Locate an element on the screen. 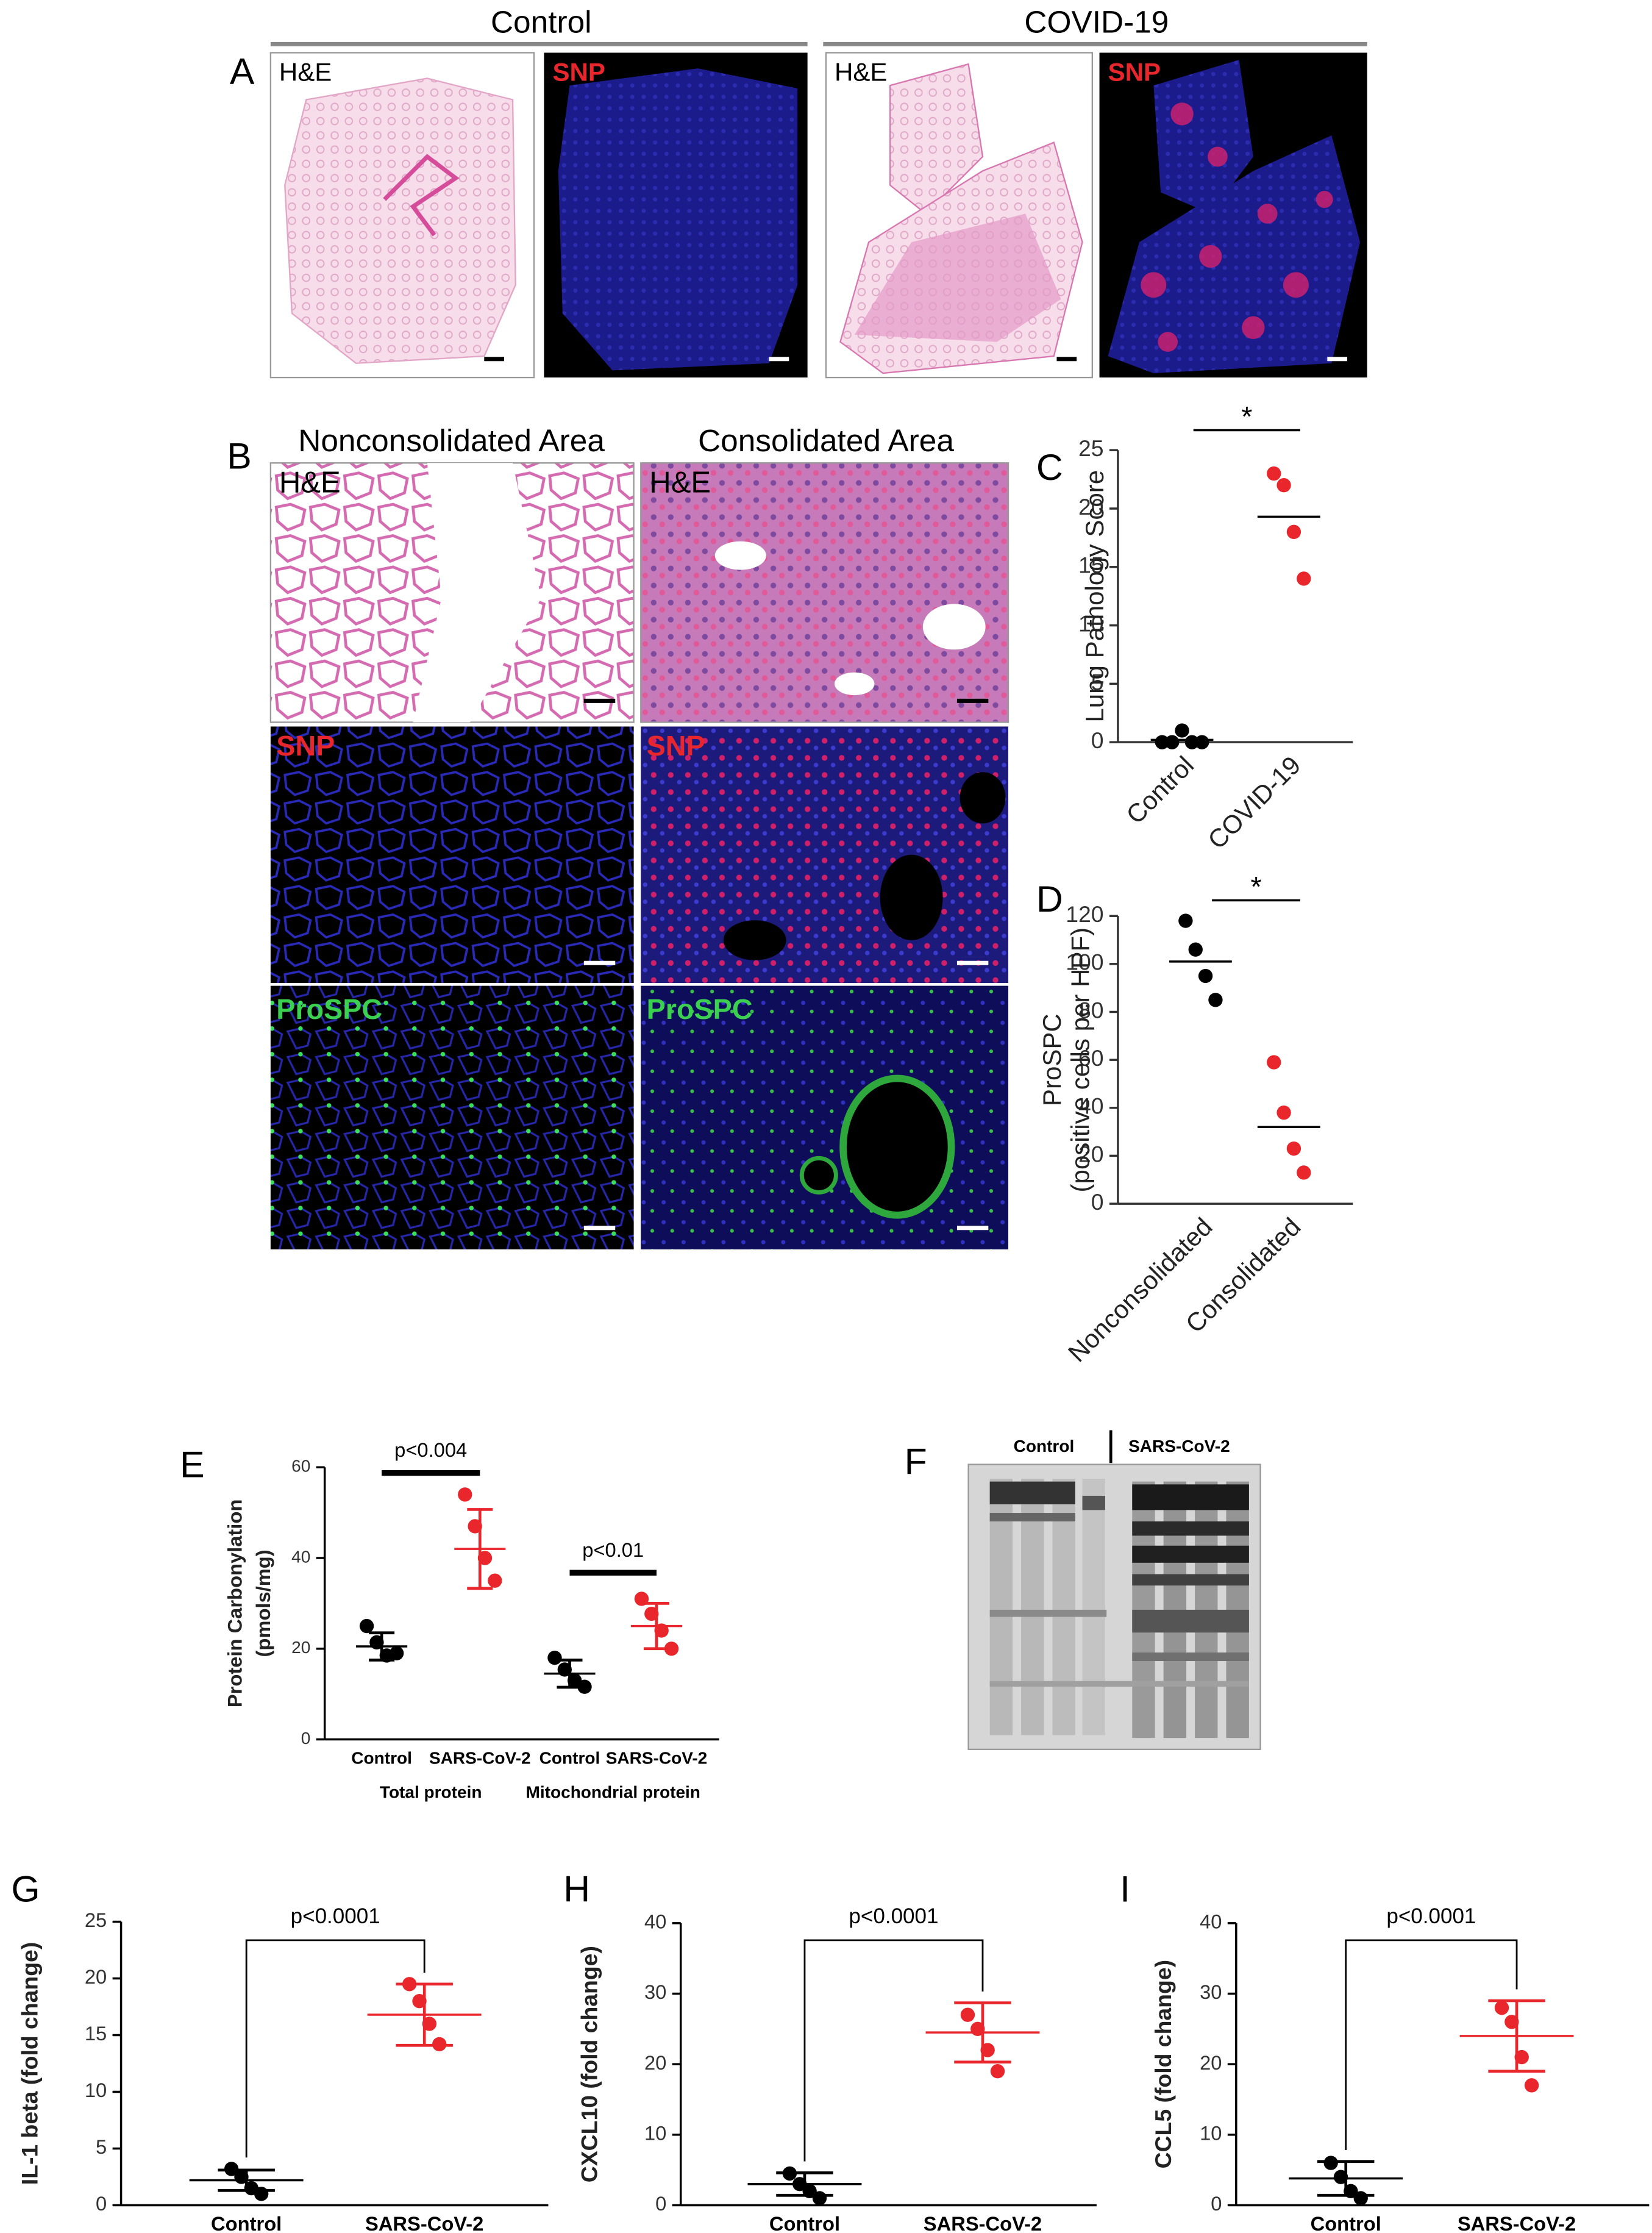 The height and width of the screenshot is (2233, 1652). panel-label: A is located at coordinates (242, 71).